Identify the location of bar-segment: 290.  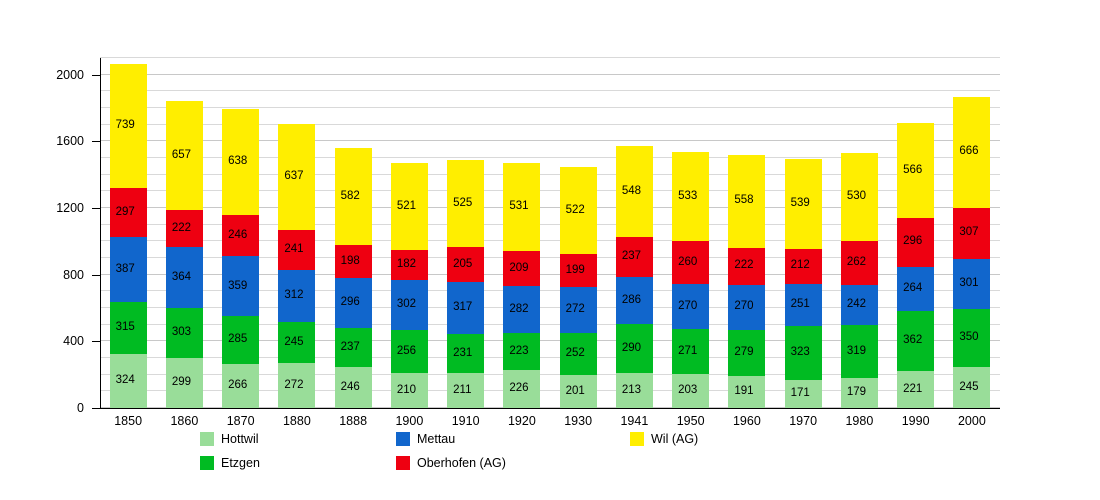
(634, 348).